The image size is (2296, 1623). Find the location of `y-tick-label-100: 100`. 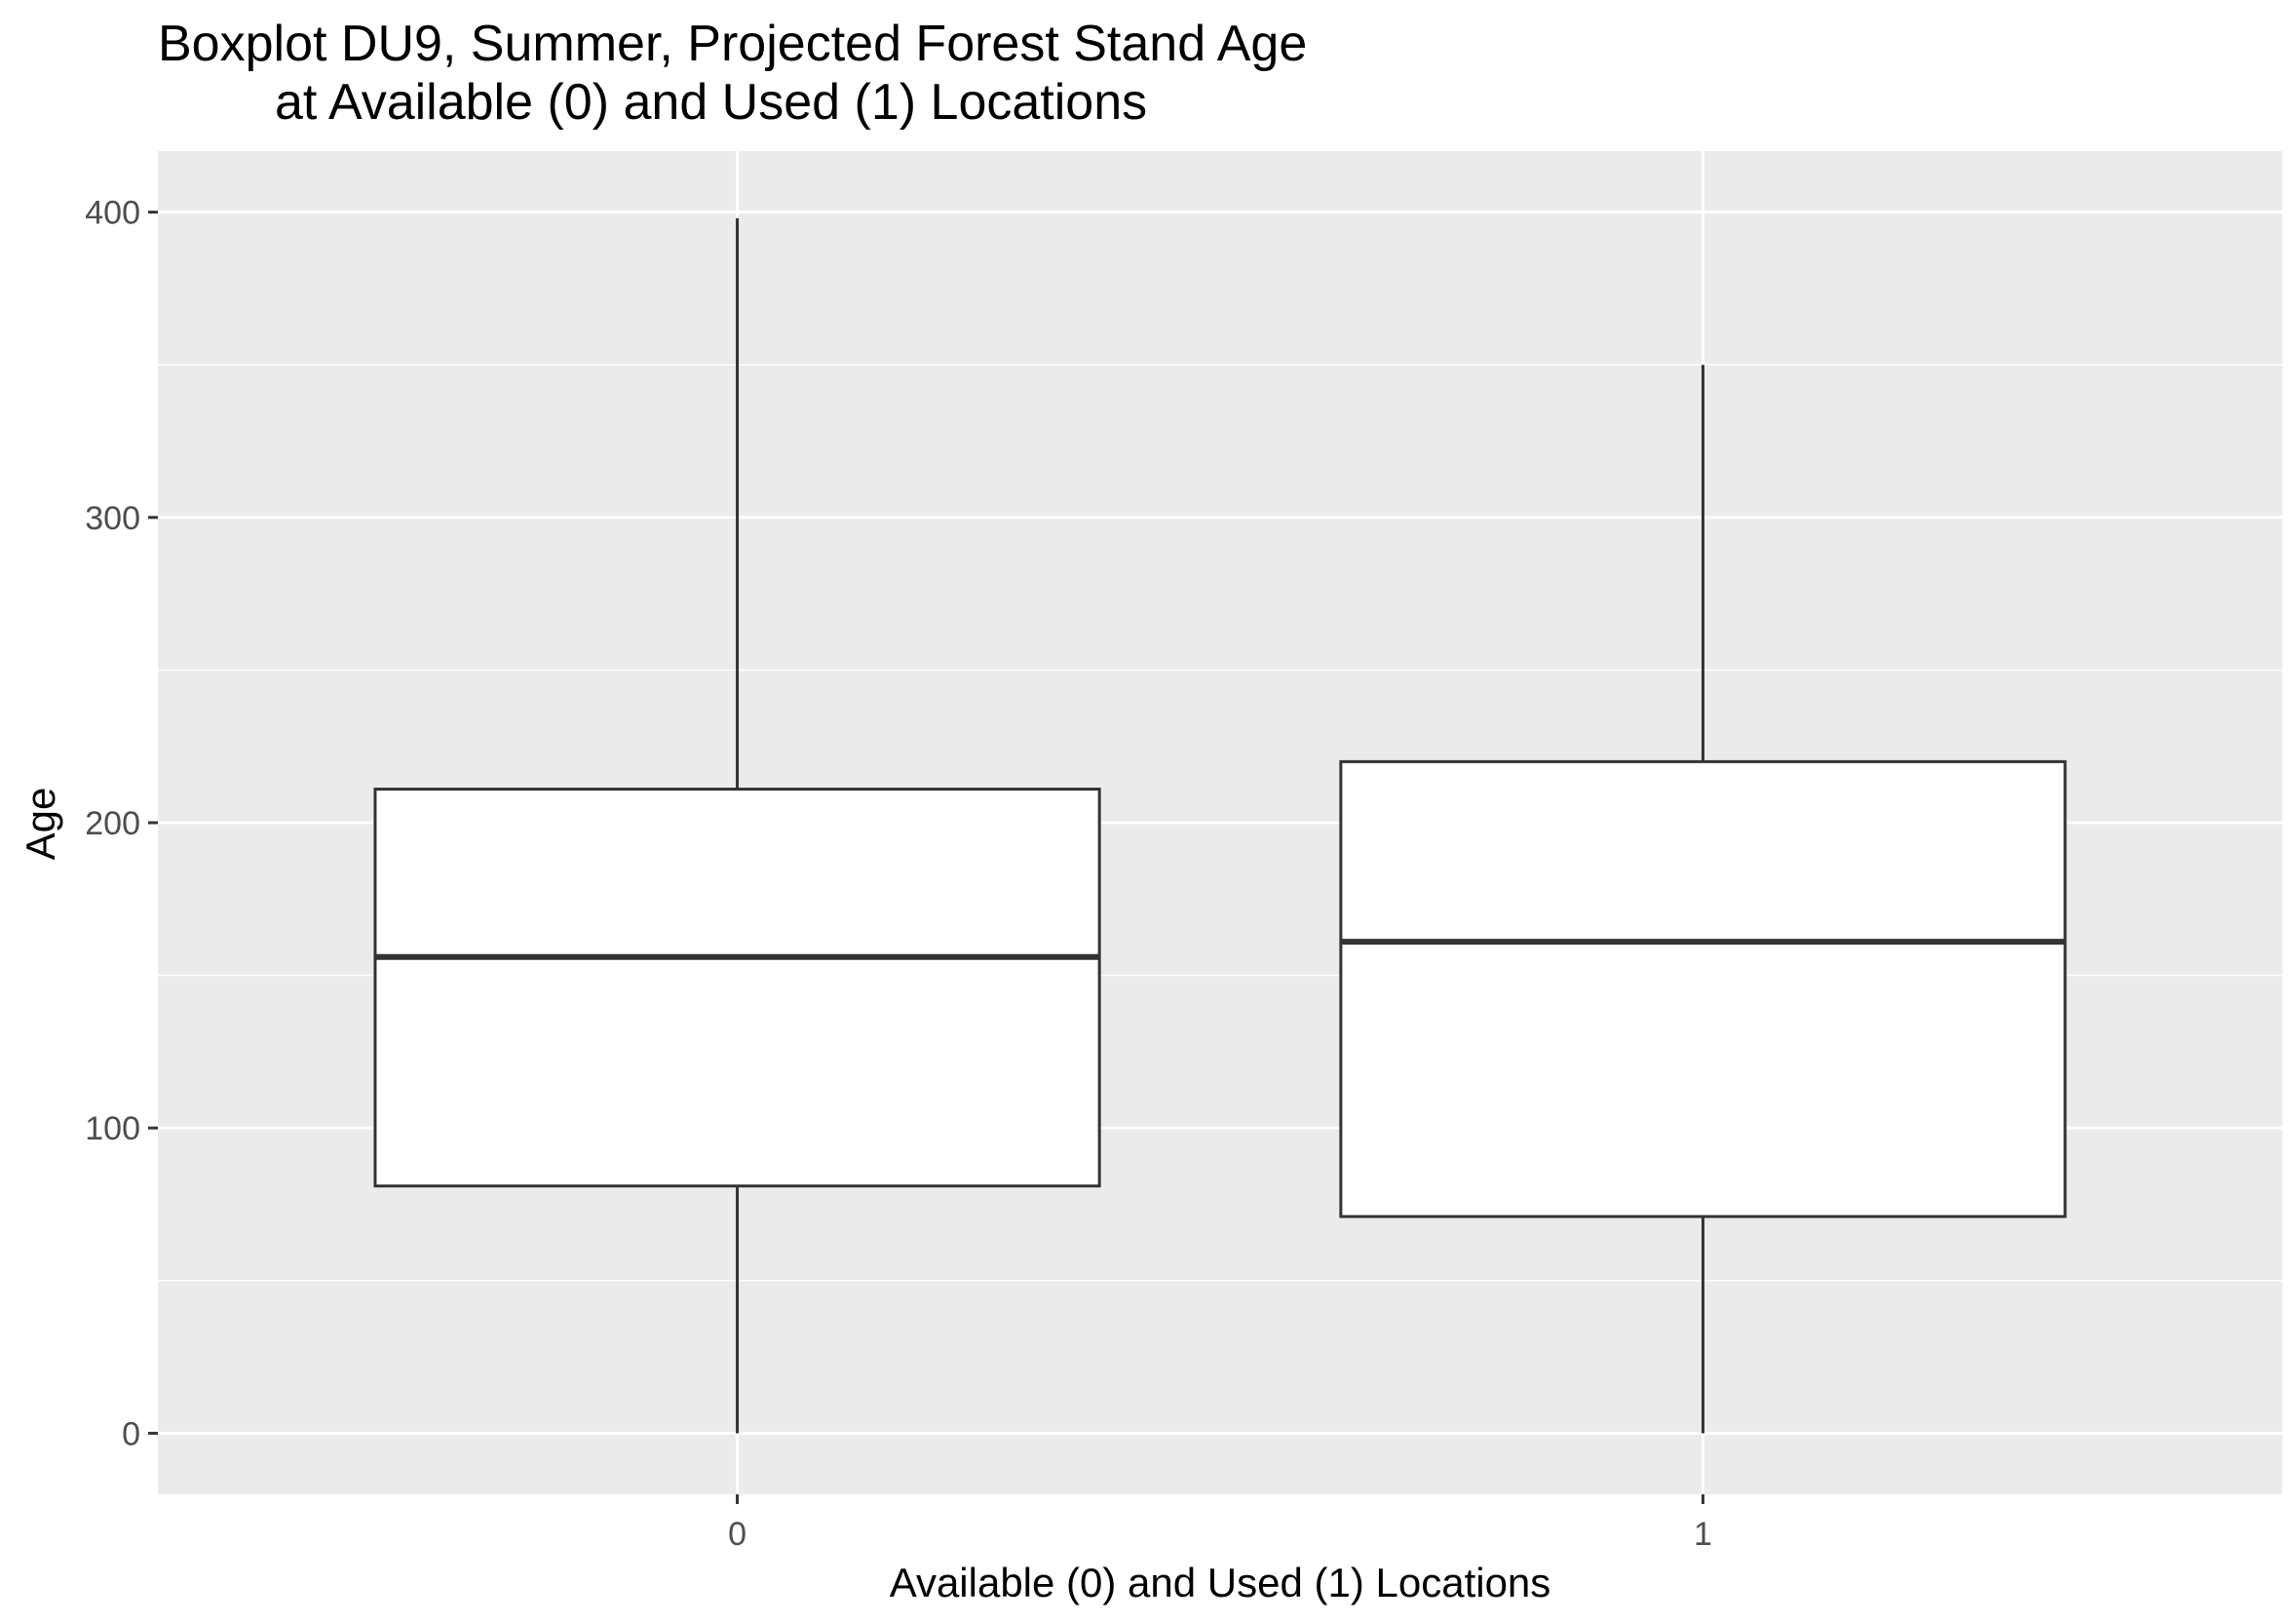

y-tick-label-100: 100 is located at coordinates (112, 1129).